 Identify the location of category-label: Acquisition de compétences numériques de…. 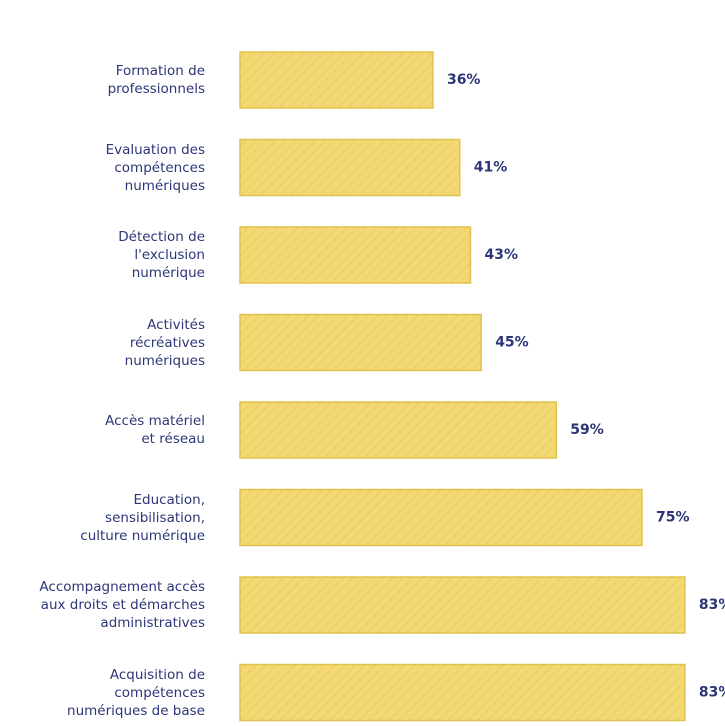
(136, 692).